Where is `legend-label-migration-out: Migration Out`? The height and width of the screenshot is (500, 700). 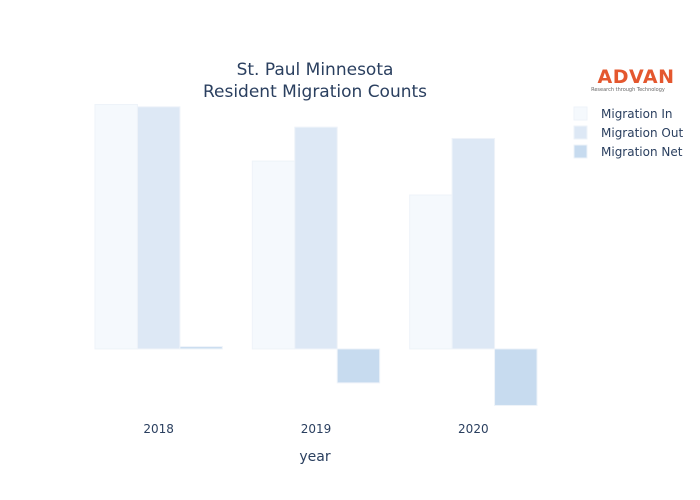 legend-label-migration-out: Migration Out is located at coordinates (642, 133).